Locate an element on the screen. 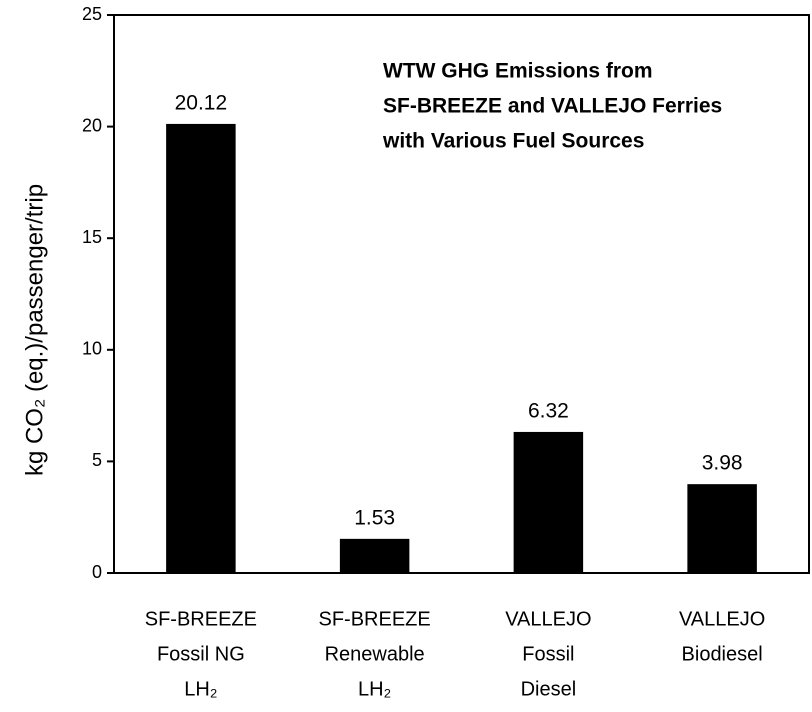 The width and height of the screenshot is (812, 712). value-label: 6.32 is located at coordinates (548, 410).